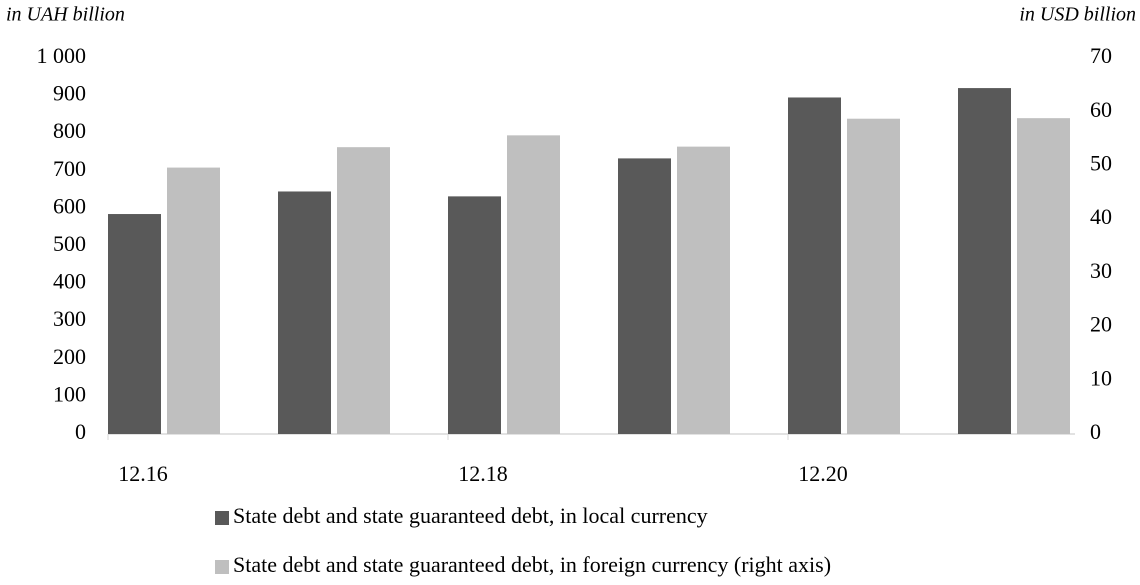  I want to click on x-tick-label: 12.20, so click(823, 473).